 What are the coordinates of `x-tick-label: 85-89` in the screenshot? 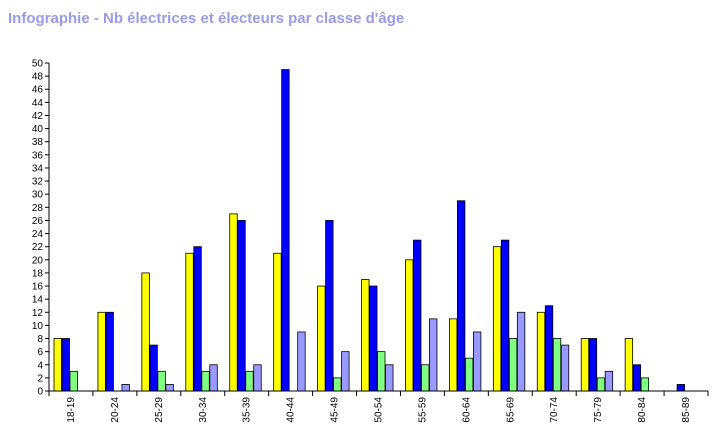 It's located at (686, 410).